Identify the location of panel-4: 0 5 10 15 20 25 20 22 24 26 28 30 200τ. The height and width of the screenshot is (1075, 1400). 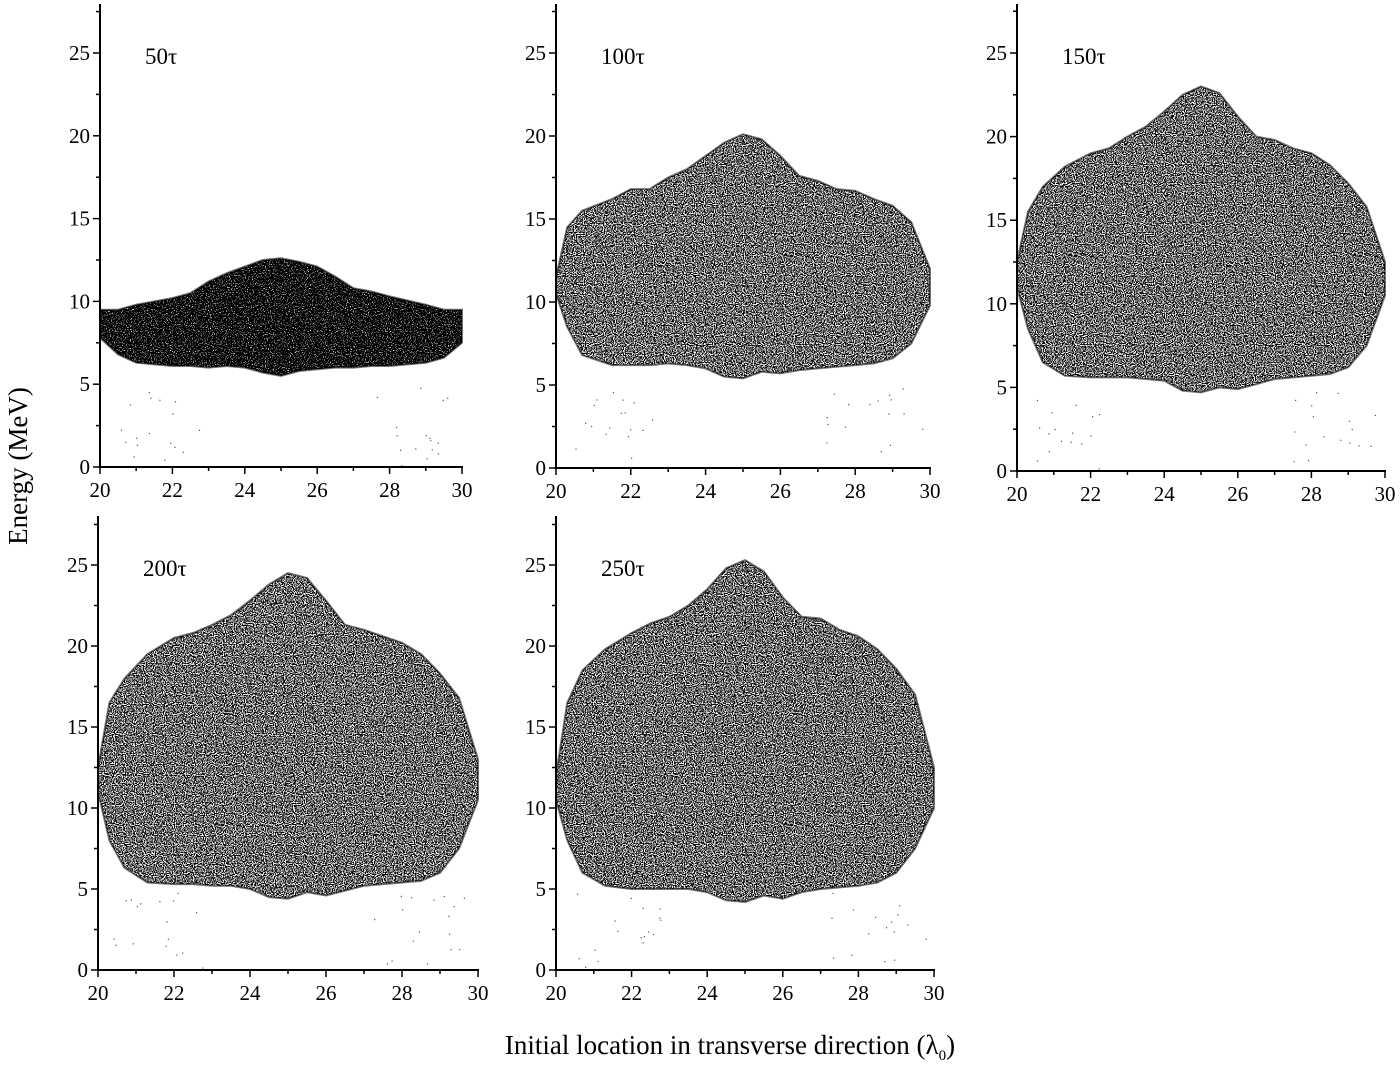
(278, 760).